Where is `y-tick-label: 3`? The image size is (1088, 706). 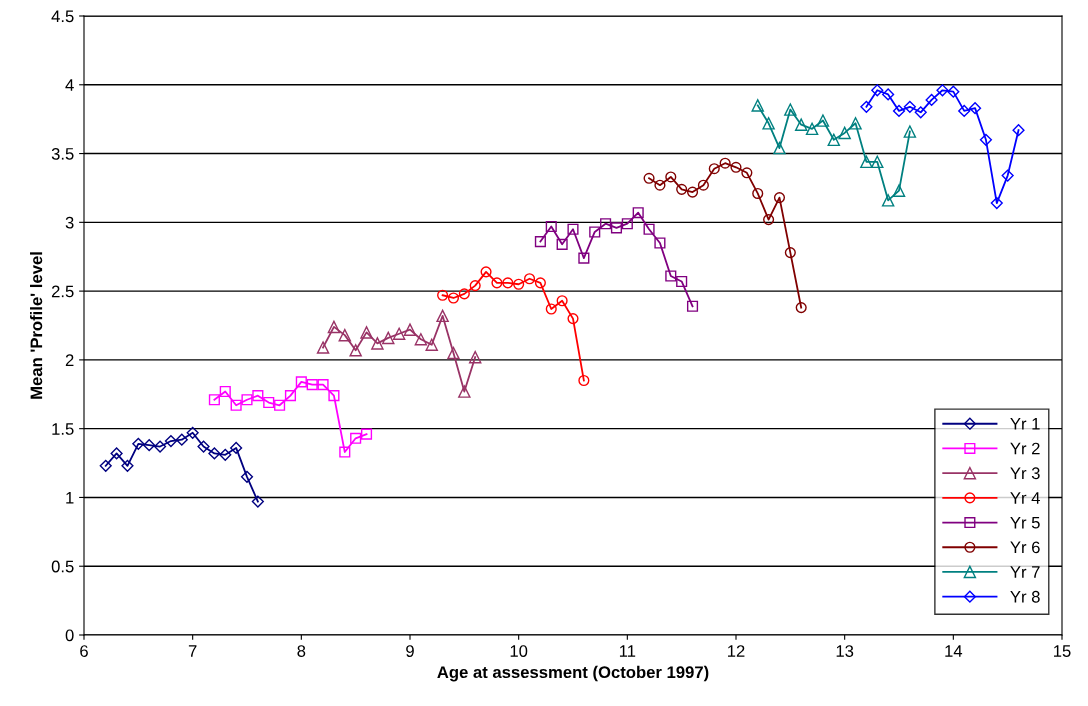
y-tick-label: 3 is located at coordinates (69, 222).